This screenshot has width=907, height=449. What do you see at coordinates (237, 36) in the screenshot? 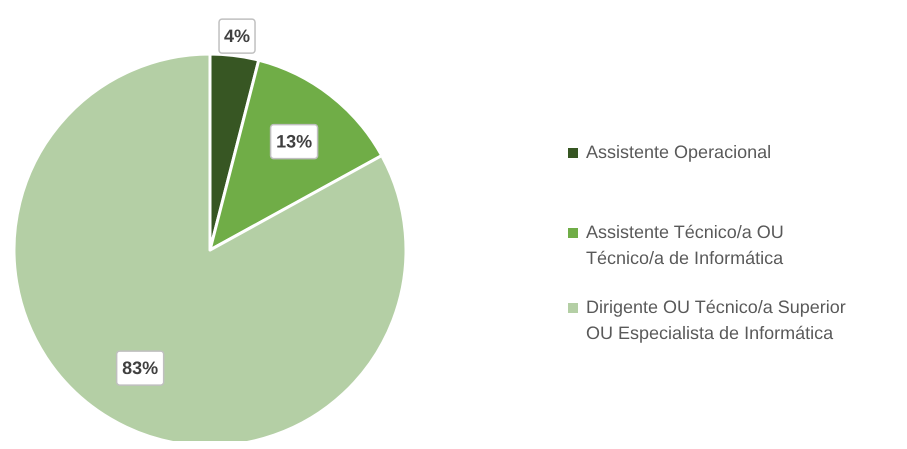
I see `data-label: 4%` at bounding box center [237, 36].